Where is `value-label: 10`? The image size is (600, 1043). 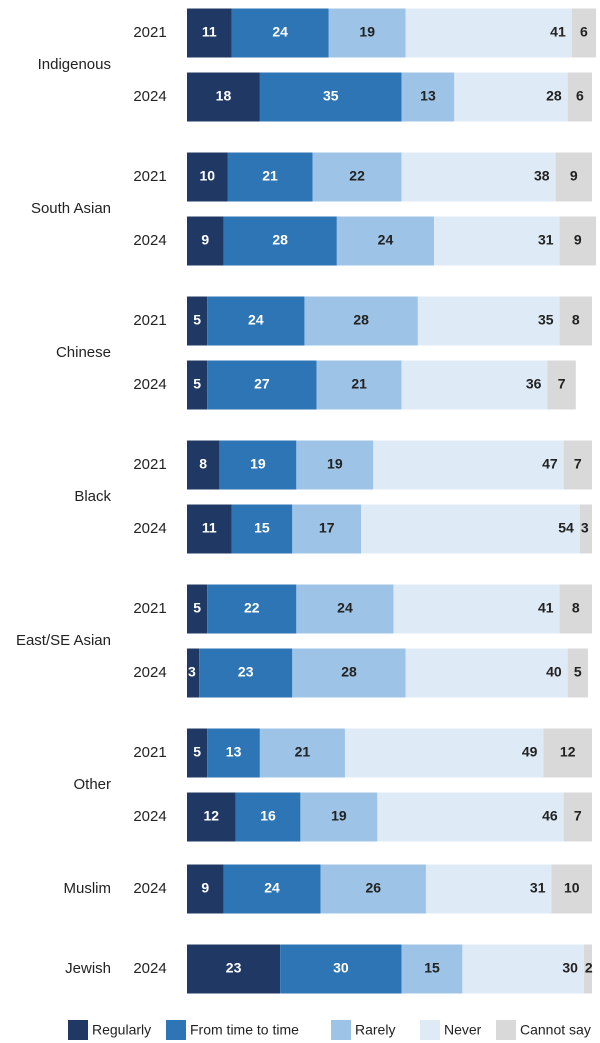 value-label: 10 is located at coordinates (207, 176).